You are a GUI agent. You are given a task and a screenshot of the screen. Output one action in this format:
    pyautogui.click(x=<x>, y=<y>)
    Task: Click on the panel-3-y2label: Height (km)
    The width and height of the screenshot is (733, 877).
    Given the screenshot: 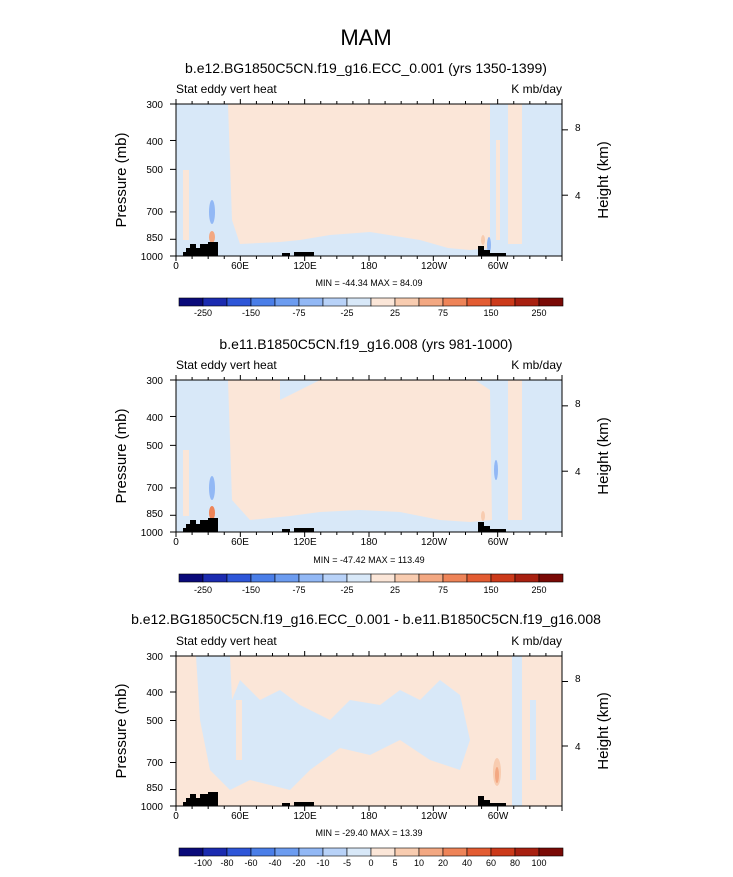 What is the action you would take?
    pyautogui.click(x=603, y=731)
    